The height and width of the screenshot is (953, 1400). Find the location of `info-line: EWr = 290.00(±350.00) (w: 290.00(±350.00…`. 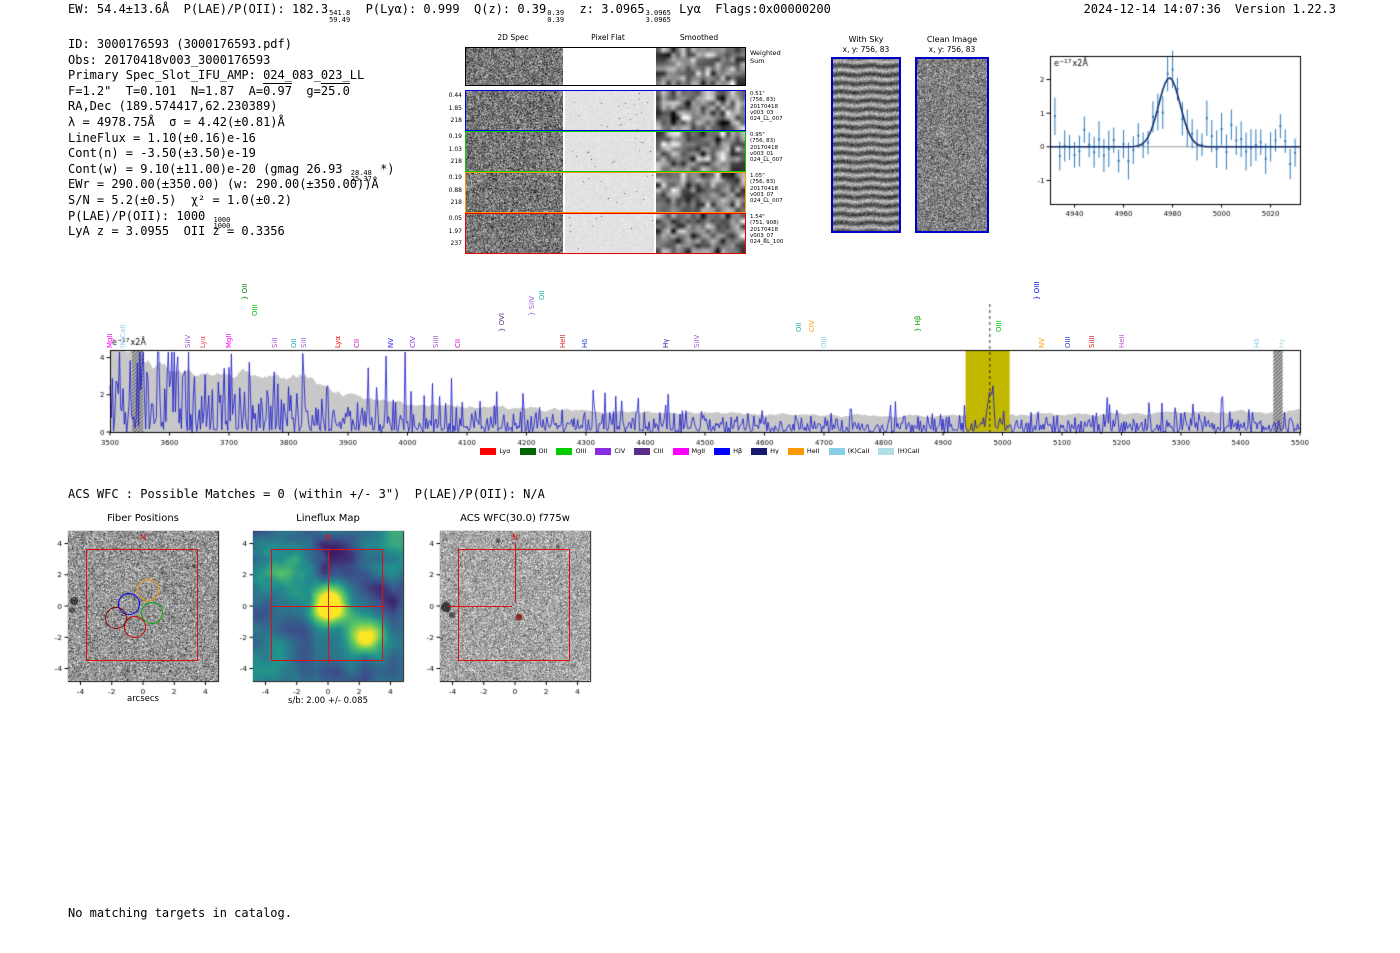

info-line: EWr = 290.00(±350.00) (w: 290.00(±350.00… is located at coordinates (231, 185).